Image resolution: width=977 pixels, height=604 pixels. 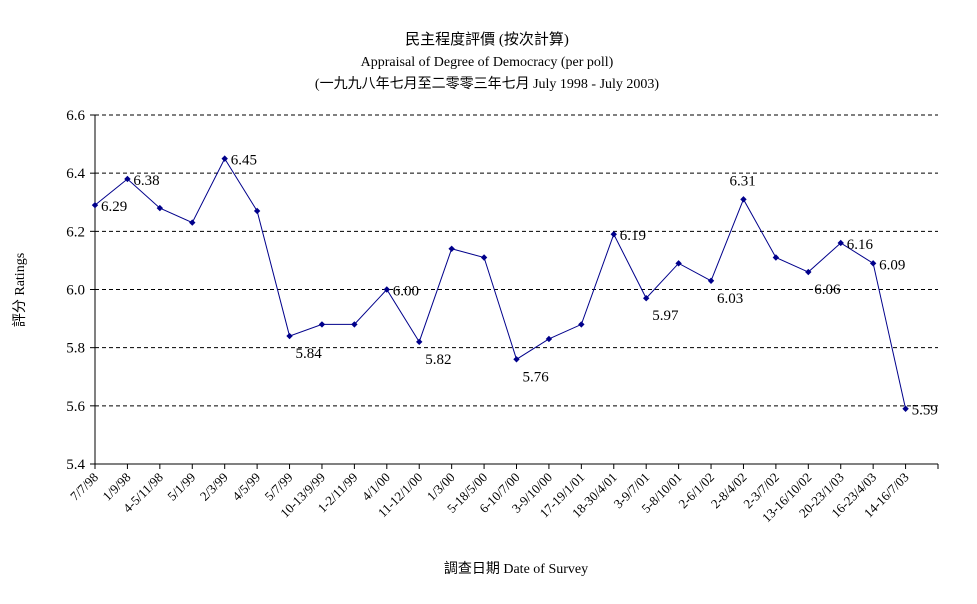 I want to click on data-label: 6.38, so click(x=146, y=181).